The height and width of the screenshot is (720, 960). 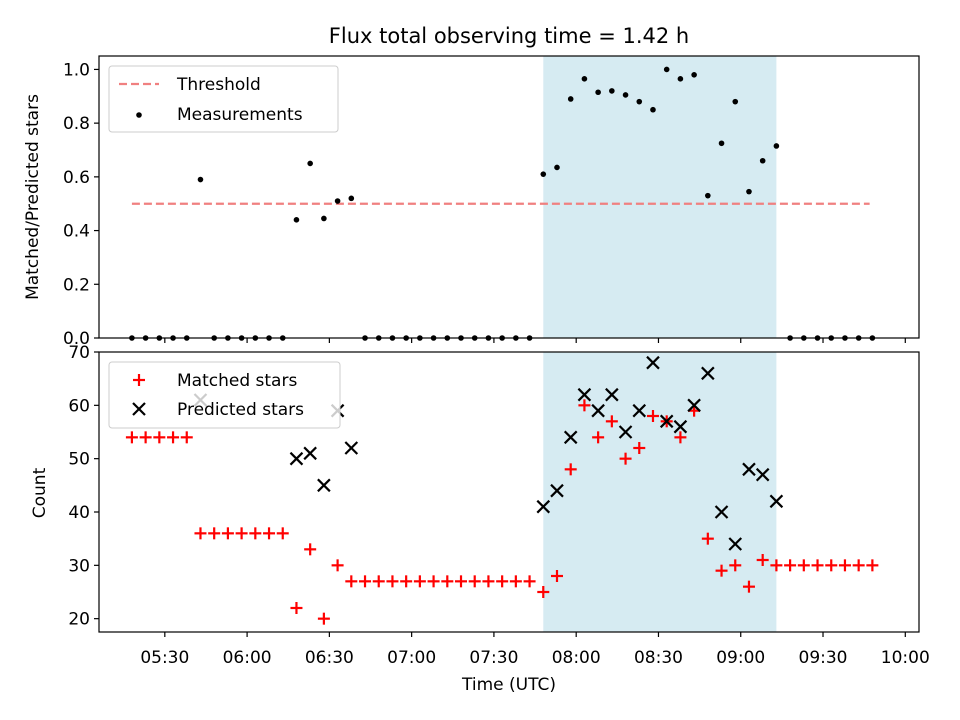 What do you see at coordinates (660, 197) in the screenshot?
I see `top-highlight-span` at bounding box center [660, 197].